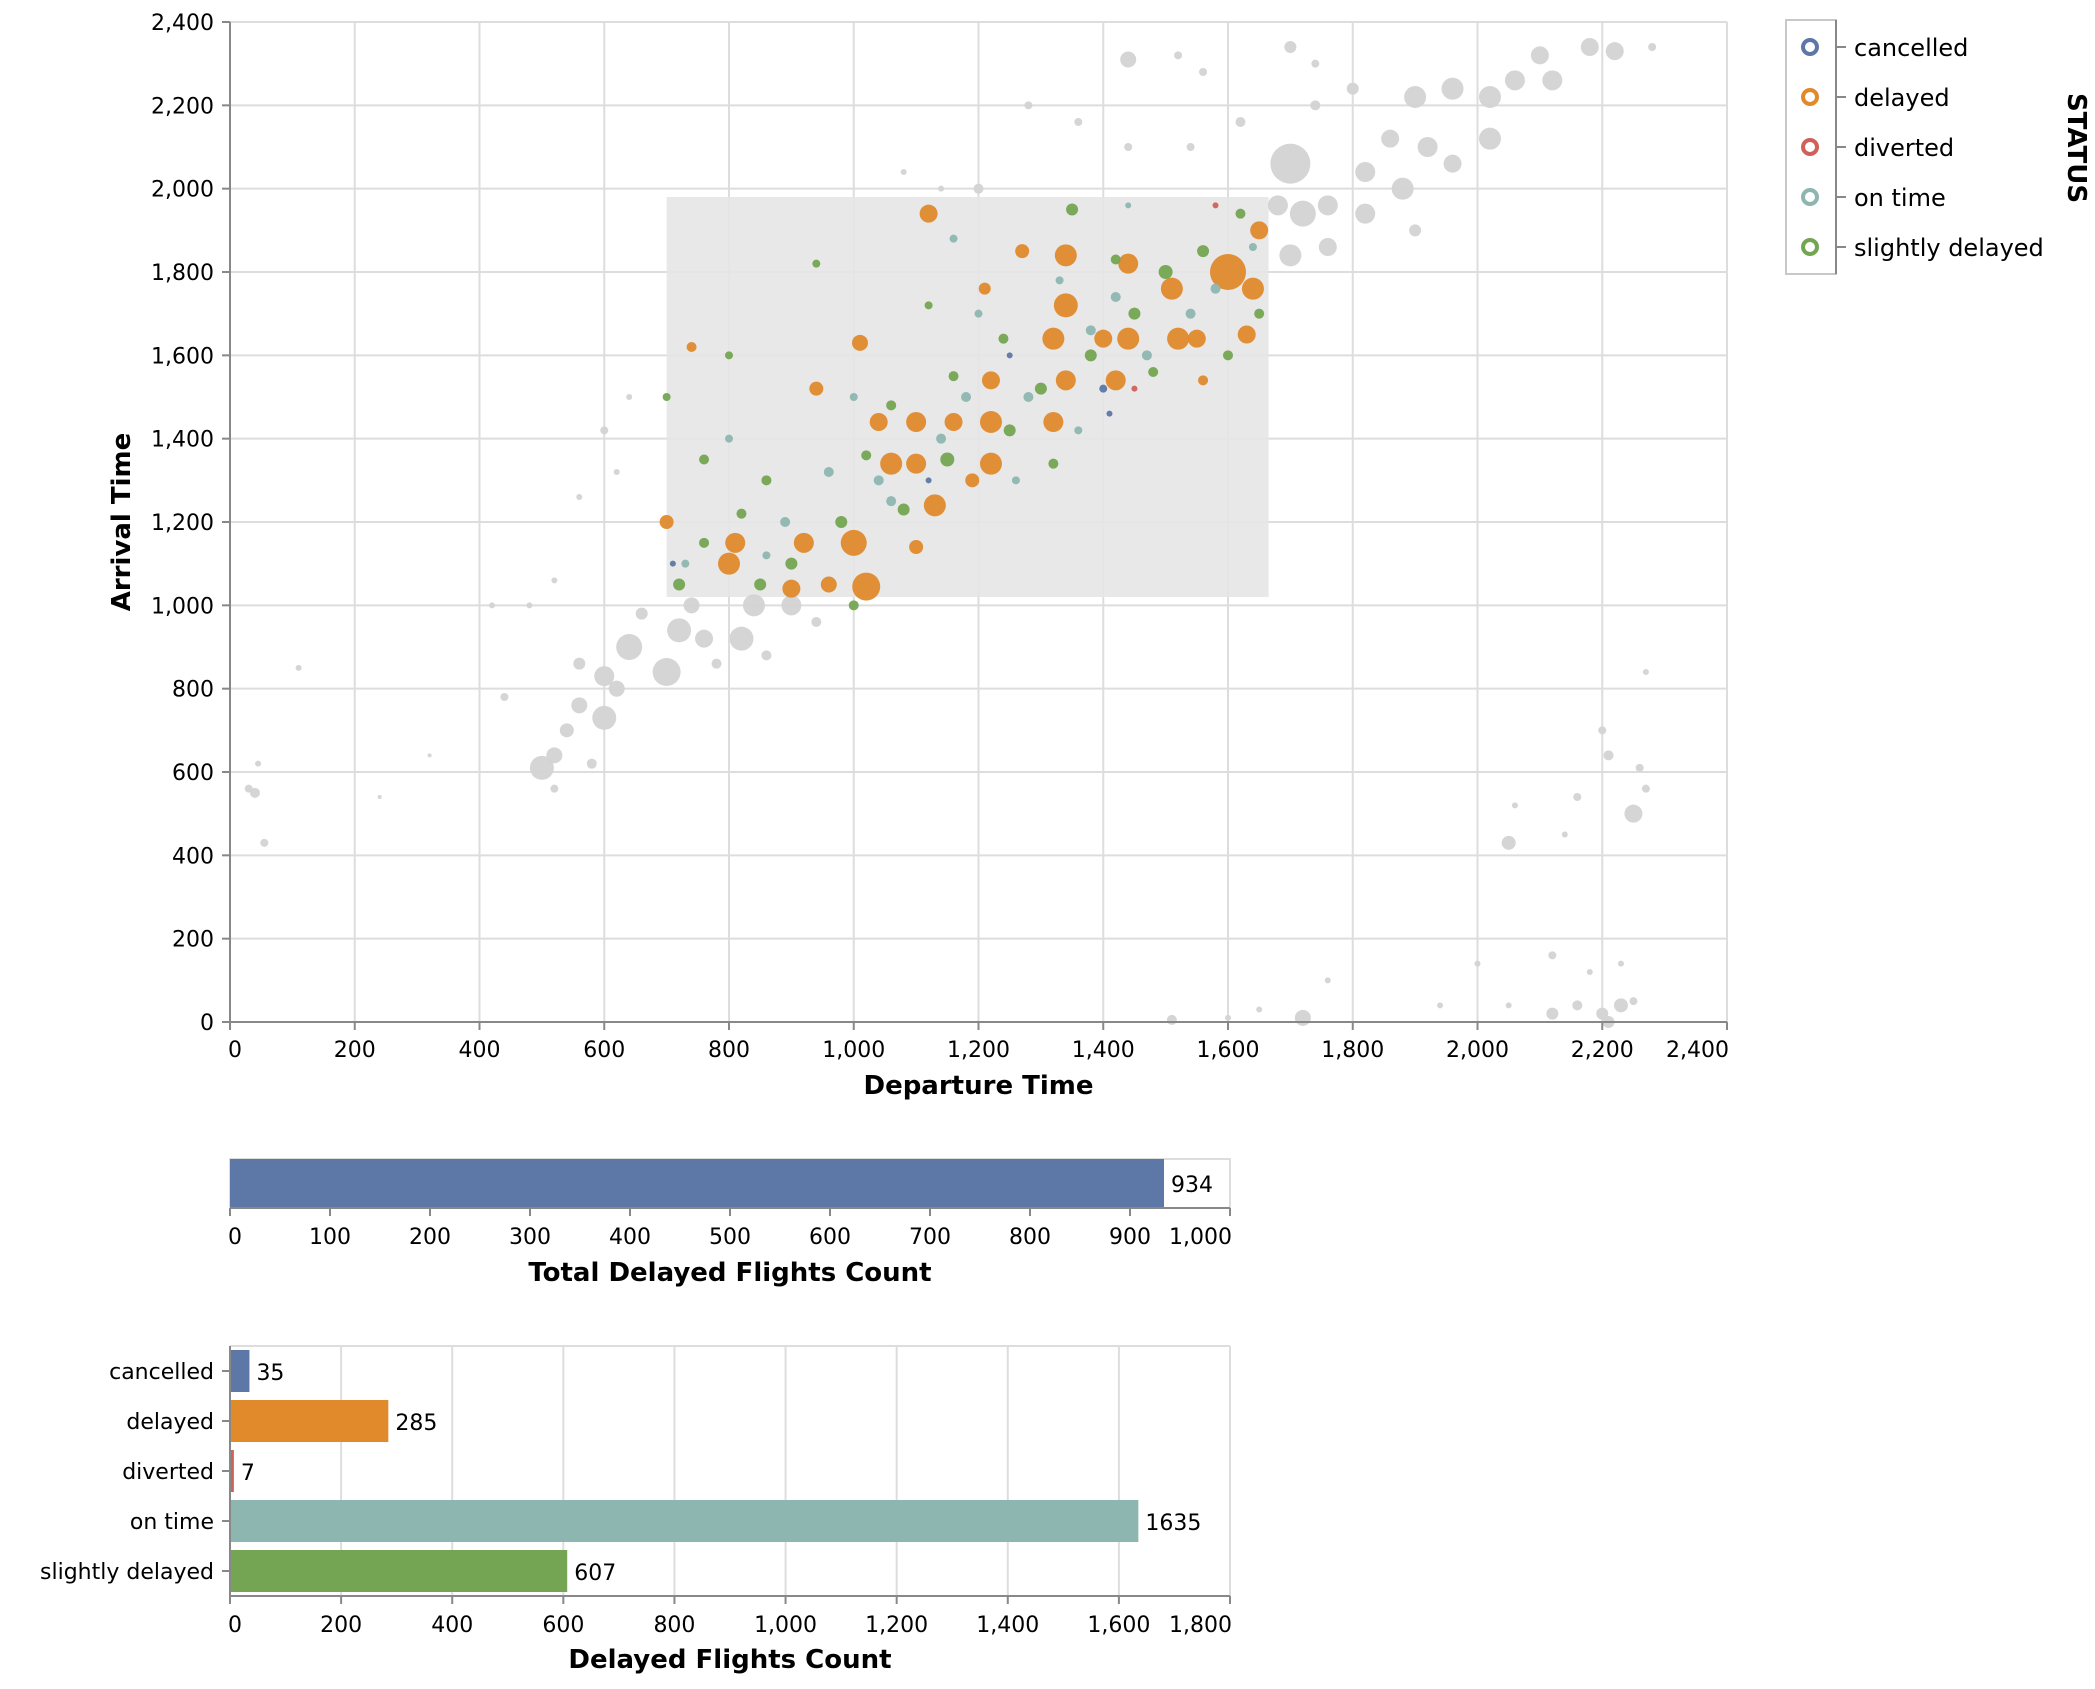 The image size is (2095, 1689). What do you see at coordinates (896, 1625) in the screenshot?
I see `x-tick-label: 1,200` at bounding box center [896, 1625].